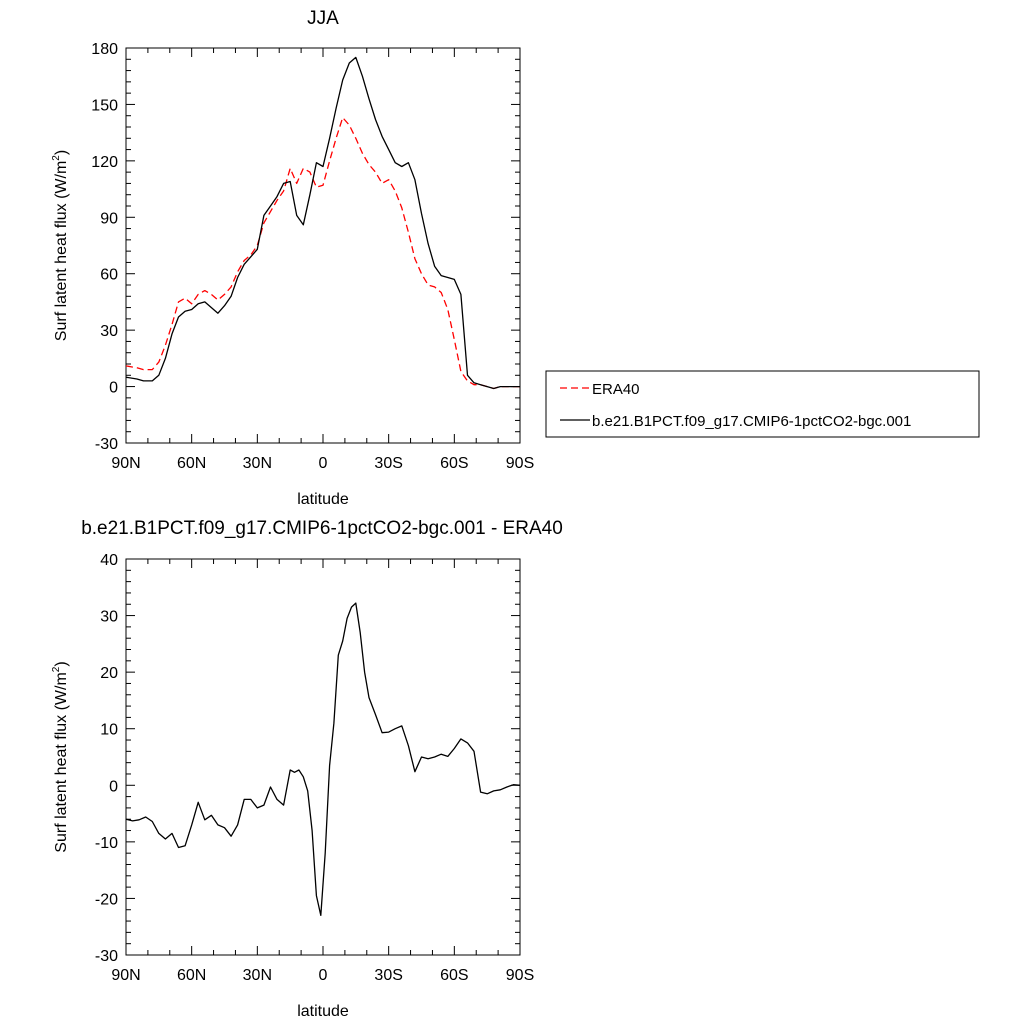 This screenshot has height=1024, width=1024. What do you see at coordinates (104, 162) in the screenshot?
I see `y-tick-label: 120` at bounding box center [104, 162].